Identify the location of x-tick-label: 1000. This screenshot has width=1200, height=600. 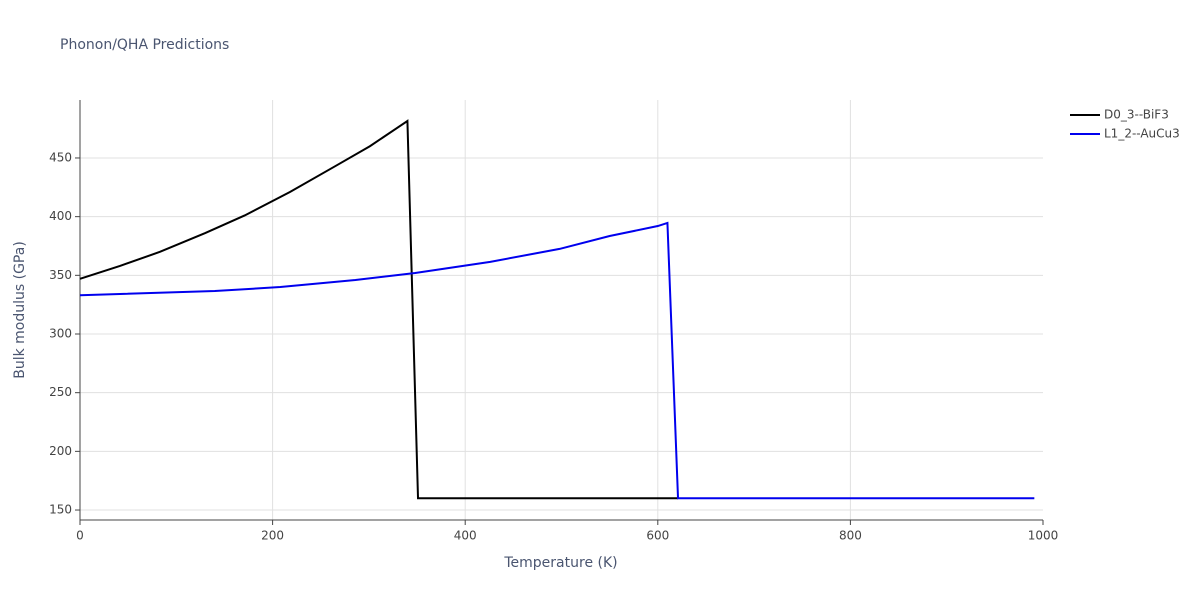
(1043, 536).